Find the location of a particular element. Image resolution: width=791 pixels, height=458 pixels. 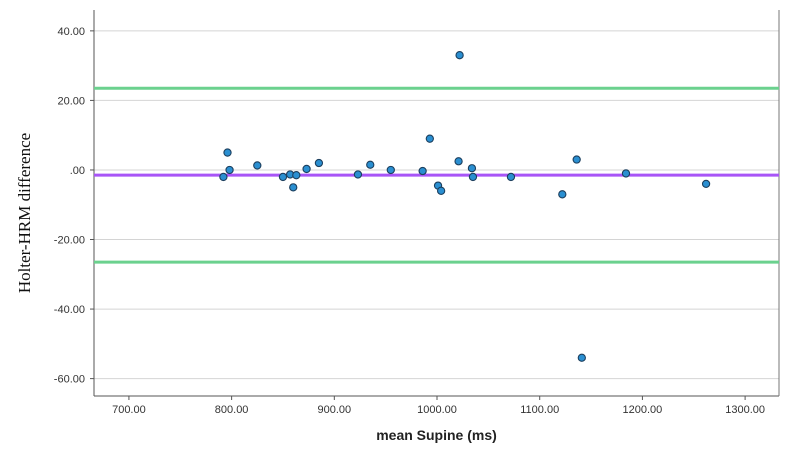

x-tick-label: 800.00 is located at coordinates (232, 410).